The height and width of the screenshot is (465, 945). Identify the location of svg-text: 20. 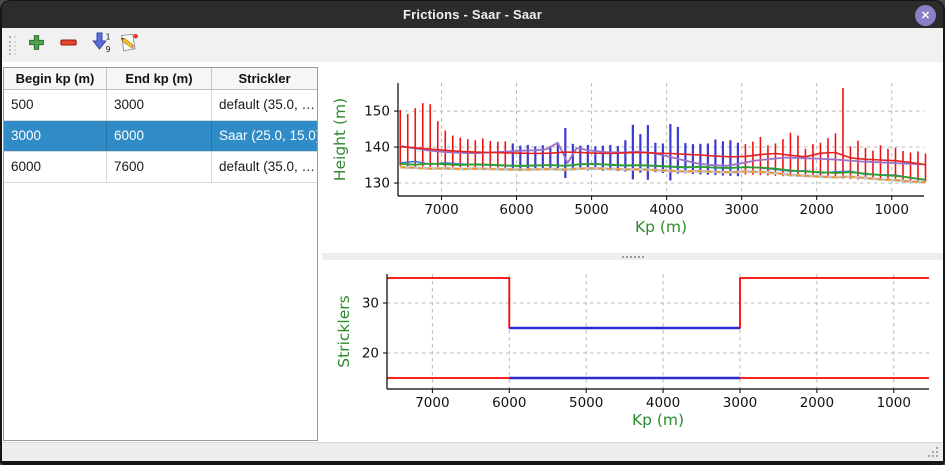
(370, 354).